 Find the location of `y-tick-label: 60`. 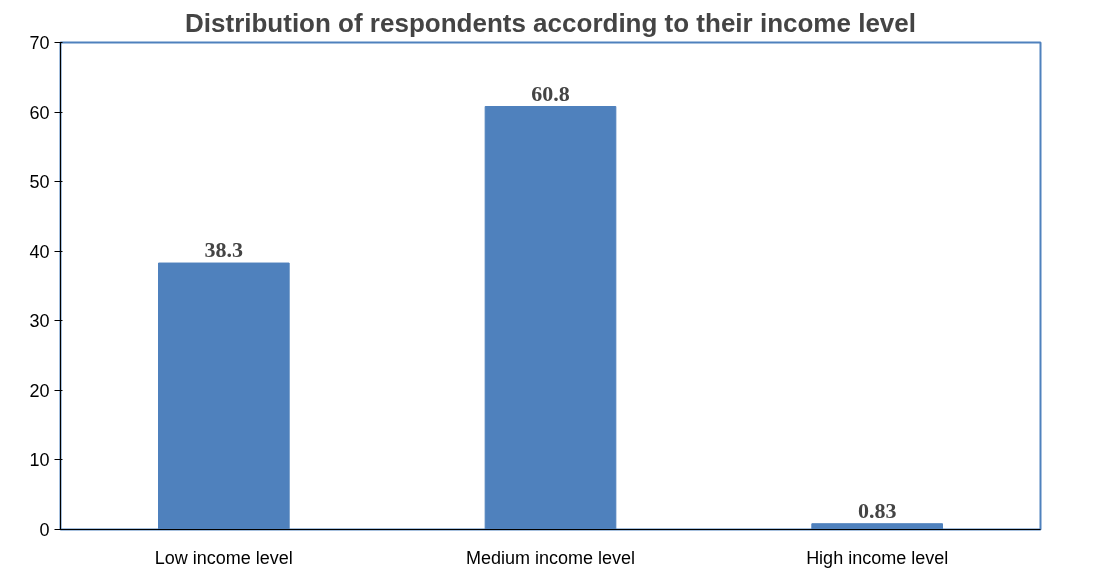

y-tick-label: 60 is located at coordinates (39, 112).